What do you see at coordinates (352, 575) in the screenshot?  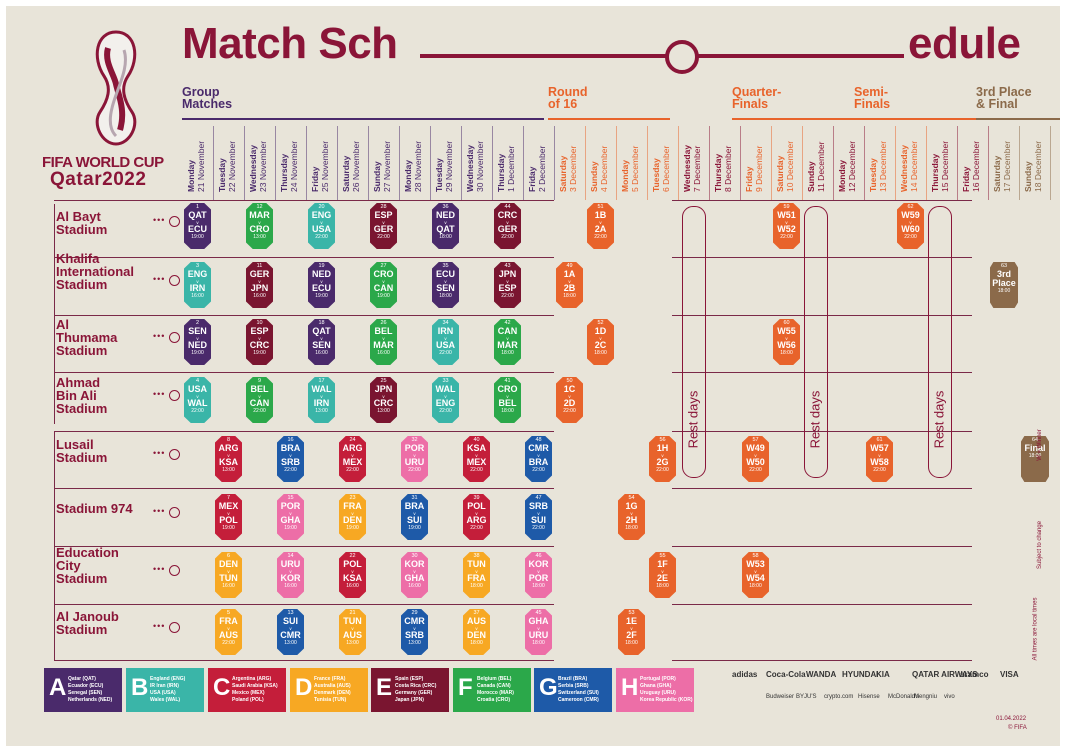 I see `match-badge: 22 POL v KSA 16:00` at bounding box center [352, 575].